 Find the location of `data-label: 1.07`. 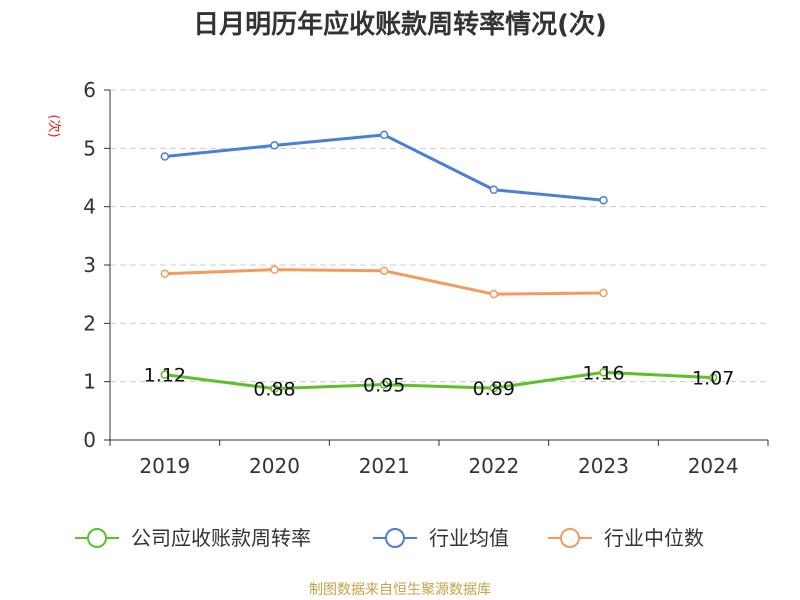

data-label: 1.07 is located at coordinates (713, 379).